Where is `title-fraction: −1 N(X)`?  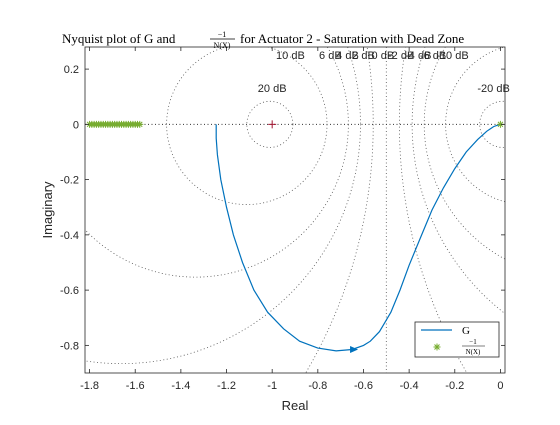
title-fraction: −1 N(X) is located at coordinates (222, 40).